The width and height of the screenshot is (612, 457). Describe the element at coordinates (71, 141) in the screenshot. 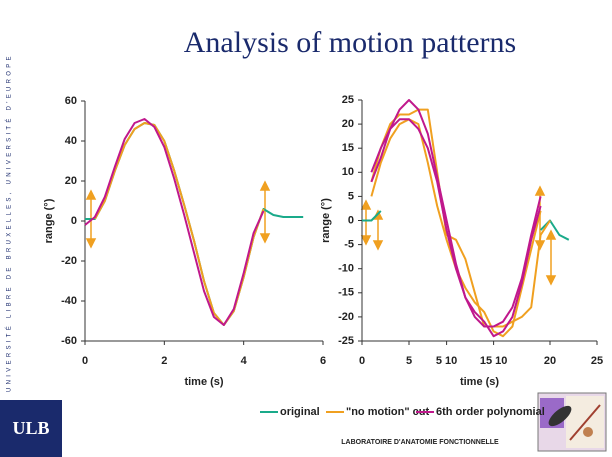

I see `y-tick-label: 40` at that location.